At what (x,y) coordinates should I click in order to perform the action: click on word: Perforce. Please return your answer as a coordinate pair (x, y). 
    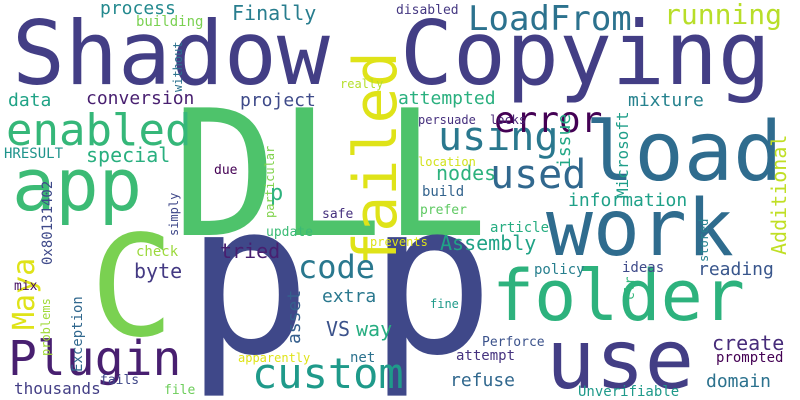
    Looking at the image, I should click on (513, 342).